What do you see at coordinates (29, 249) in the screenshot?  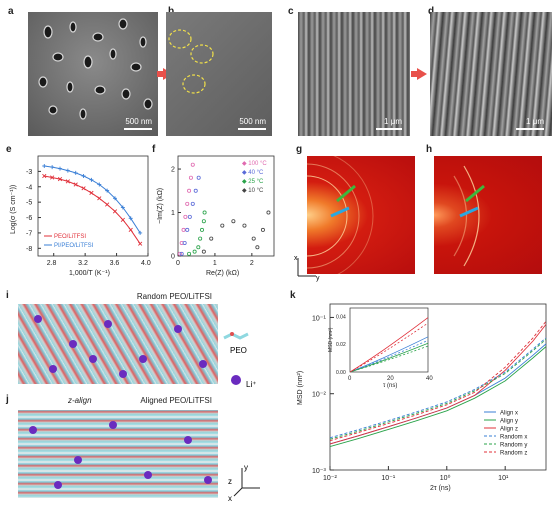 I see `ytick-label-e: -8` at bounding box center [29, 249].